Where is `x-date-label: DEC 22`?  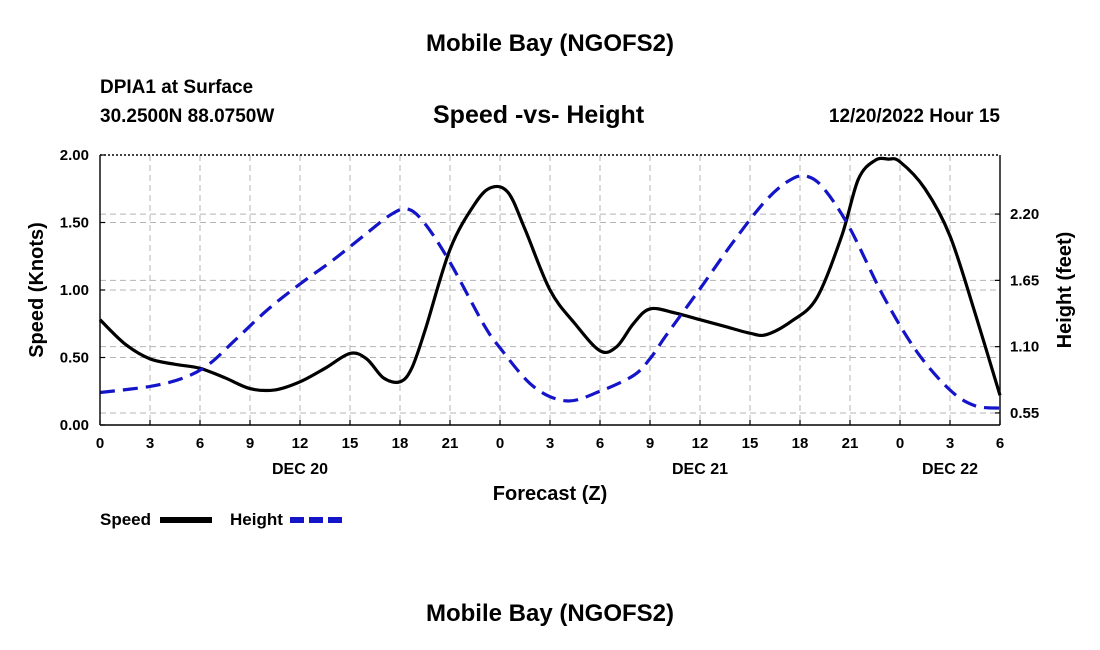
x-date-label: DEC 22 is located at coordinates (950, 469).